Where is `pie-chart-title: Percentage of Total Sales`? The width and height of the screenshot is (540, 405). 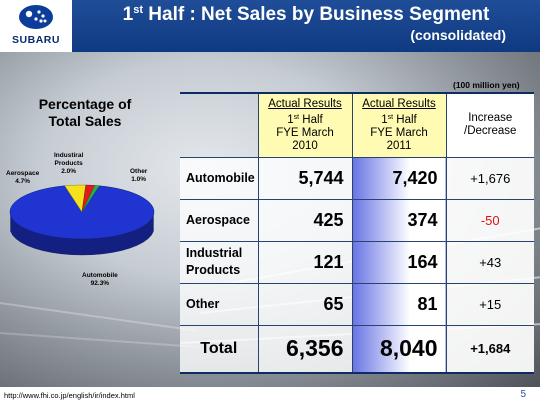
pie-chart-title: Percentage of Total Sales is located at coordinates (85, 112).